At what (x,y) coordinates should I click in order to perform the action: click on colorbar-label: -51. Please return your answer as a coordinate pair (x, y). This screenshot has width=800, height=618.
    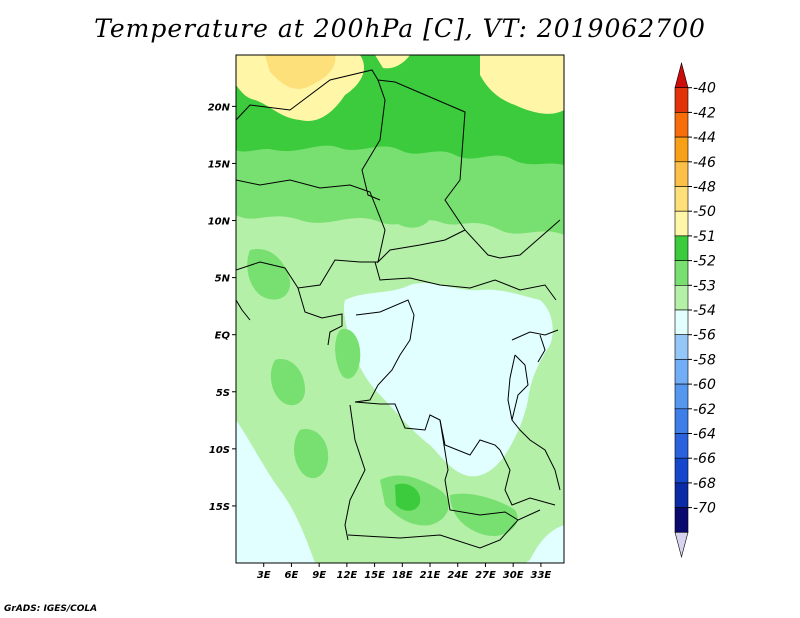
    Looking at the image, I should click on (704, 237).